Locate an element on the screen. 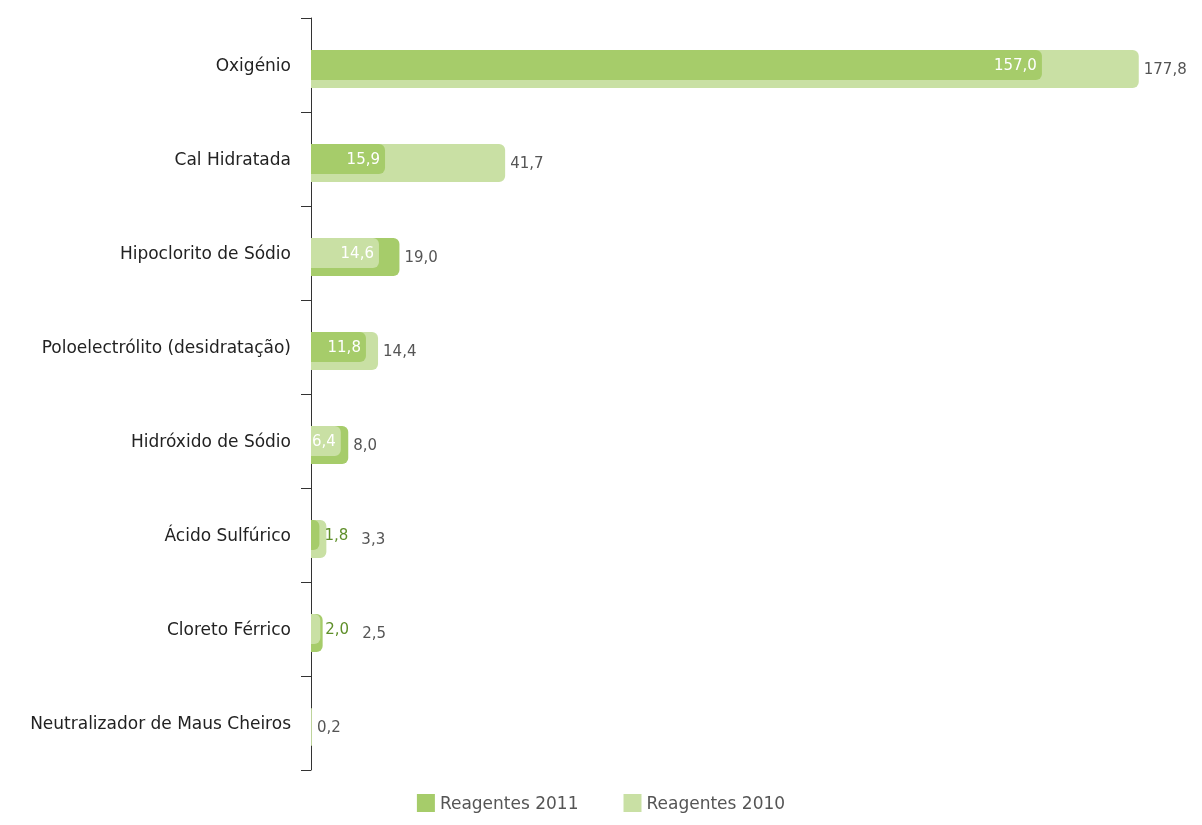 This screenshot has width=1202, height=825. y-tick-label: Oxigénio is located at coordinates (253, 65).